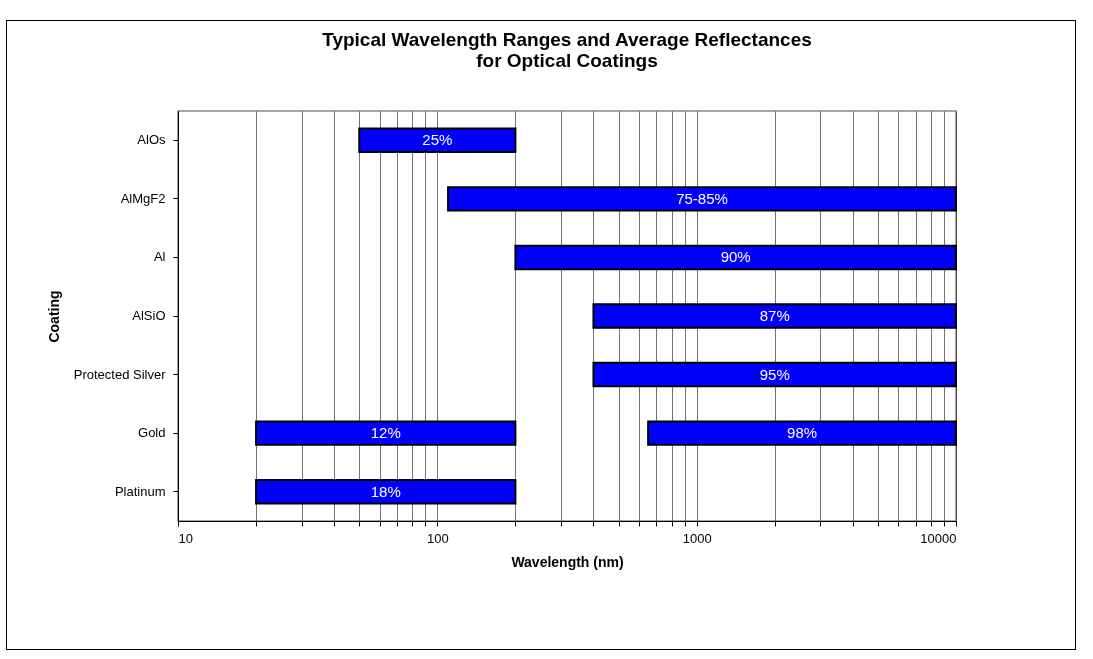 The height and width of the screenshot is (659, 1093). What do you see at coordinates (735, 257) in the screenshot?
I see `annotation: 90%` at bounding box center [735, 257].